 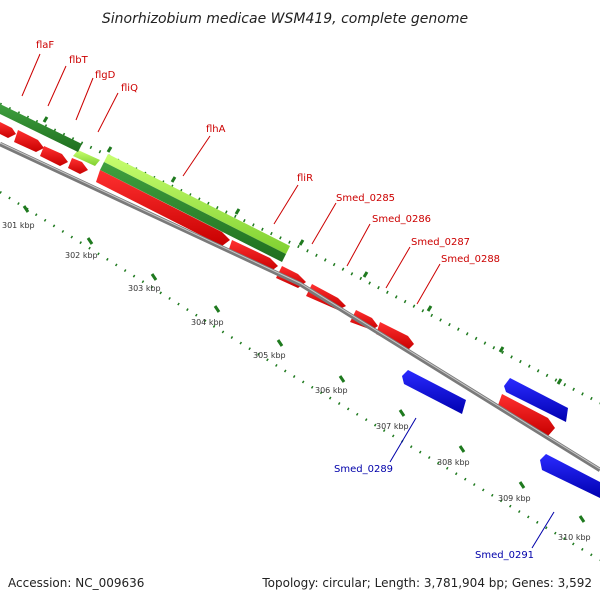 I want to click on reverse-label-leaders, so click(x=472, y=483).